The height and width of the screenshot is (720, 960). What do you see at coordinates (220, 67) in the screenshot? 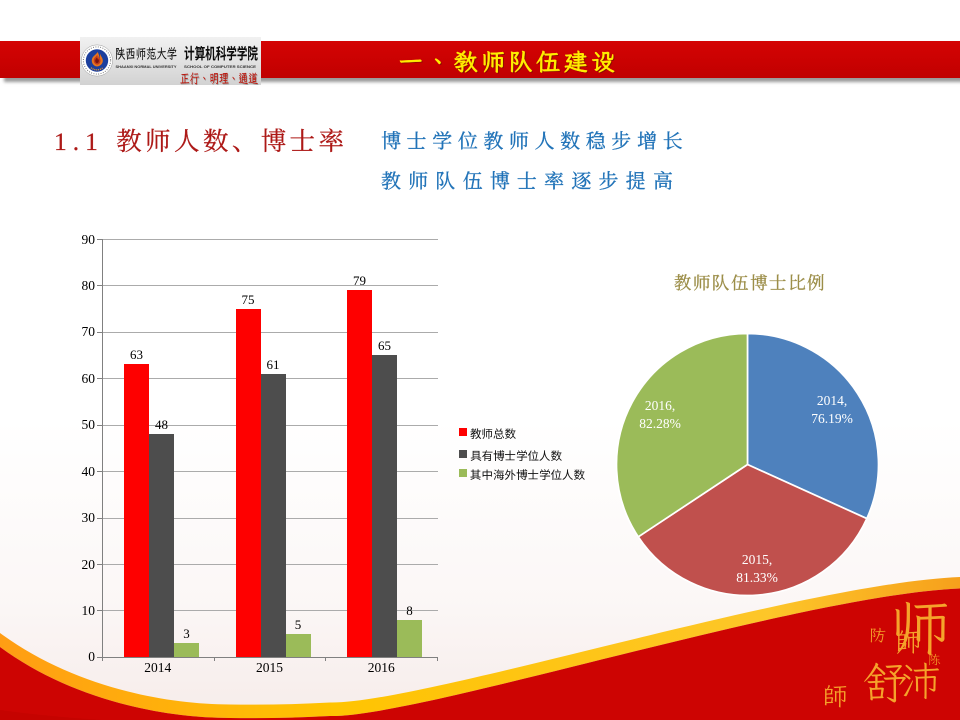
I see `svg-text: SCHOOL OF COMPUTER SCIENCE` at bounding box center [220, 67].